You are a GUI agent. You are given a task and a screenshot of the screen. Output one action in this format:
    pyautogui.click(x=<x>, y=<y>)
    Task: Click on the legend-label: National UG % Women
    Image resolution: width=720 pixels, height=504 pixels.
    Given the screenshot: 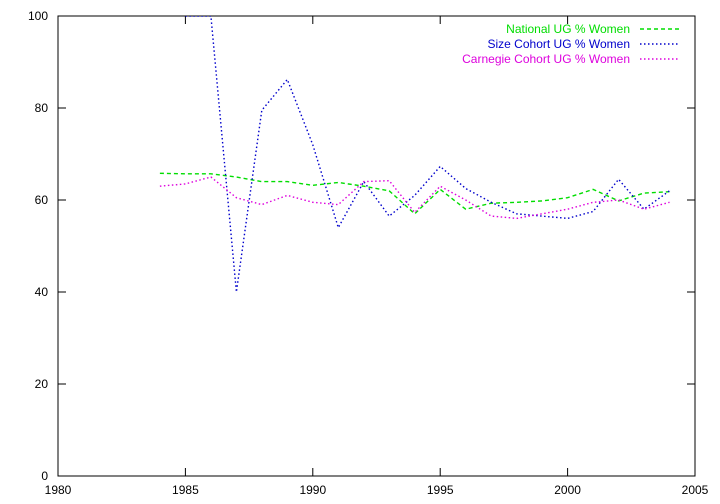 What is the action you would take?
    pyautogui.click(x=568, y=29)
    